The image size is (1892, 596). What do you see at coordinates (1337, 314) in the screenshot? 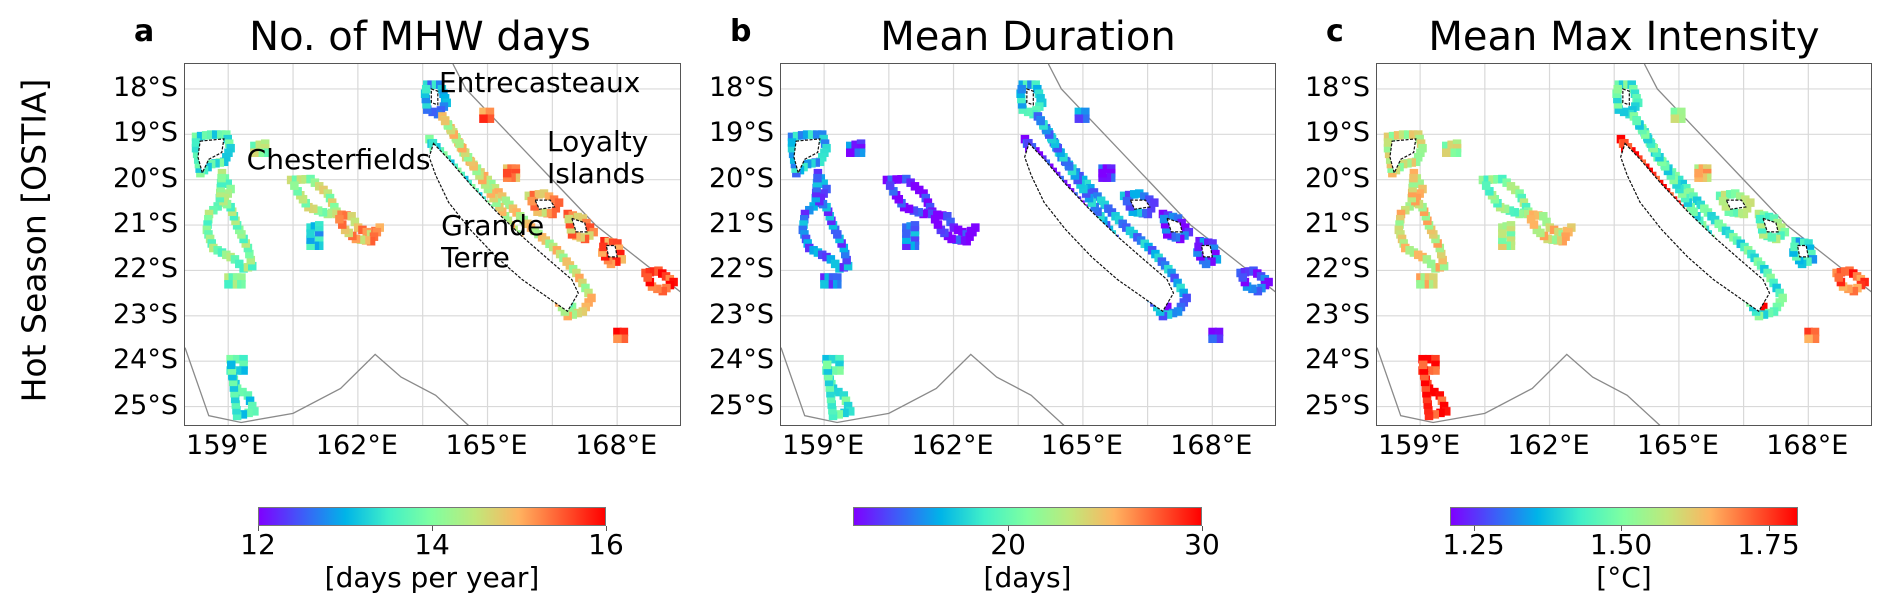
I see `y-tick-label: 23°S` at bounding box center [1337, 314].